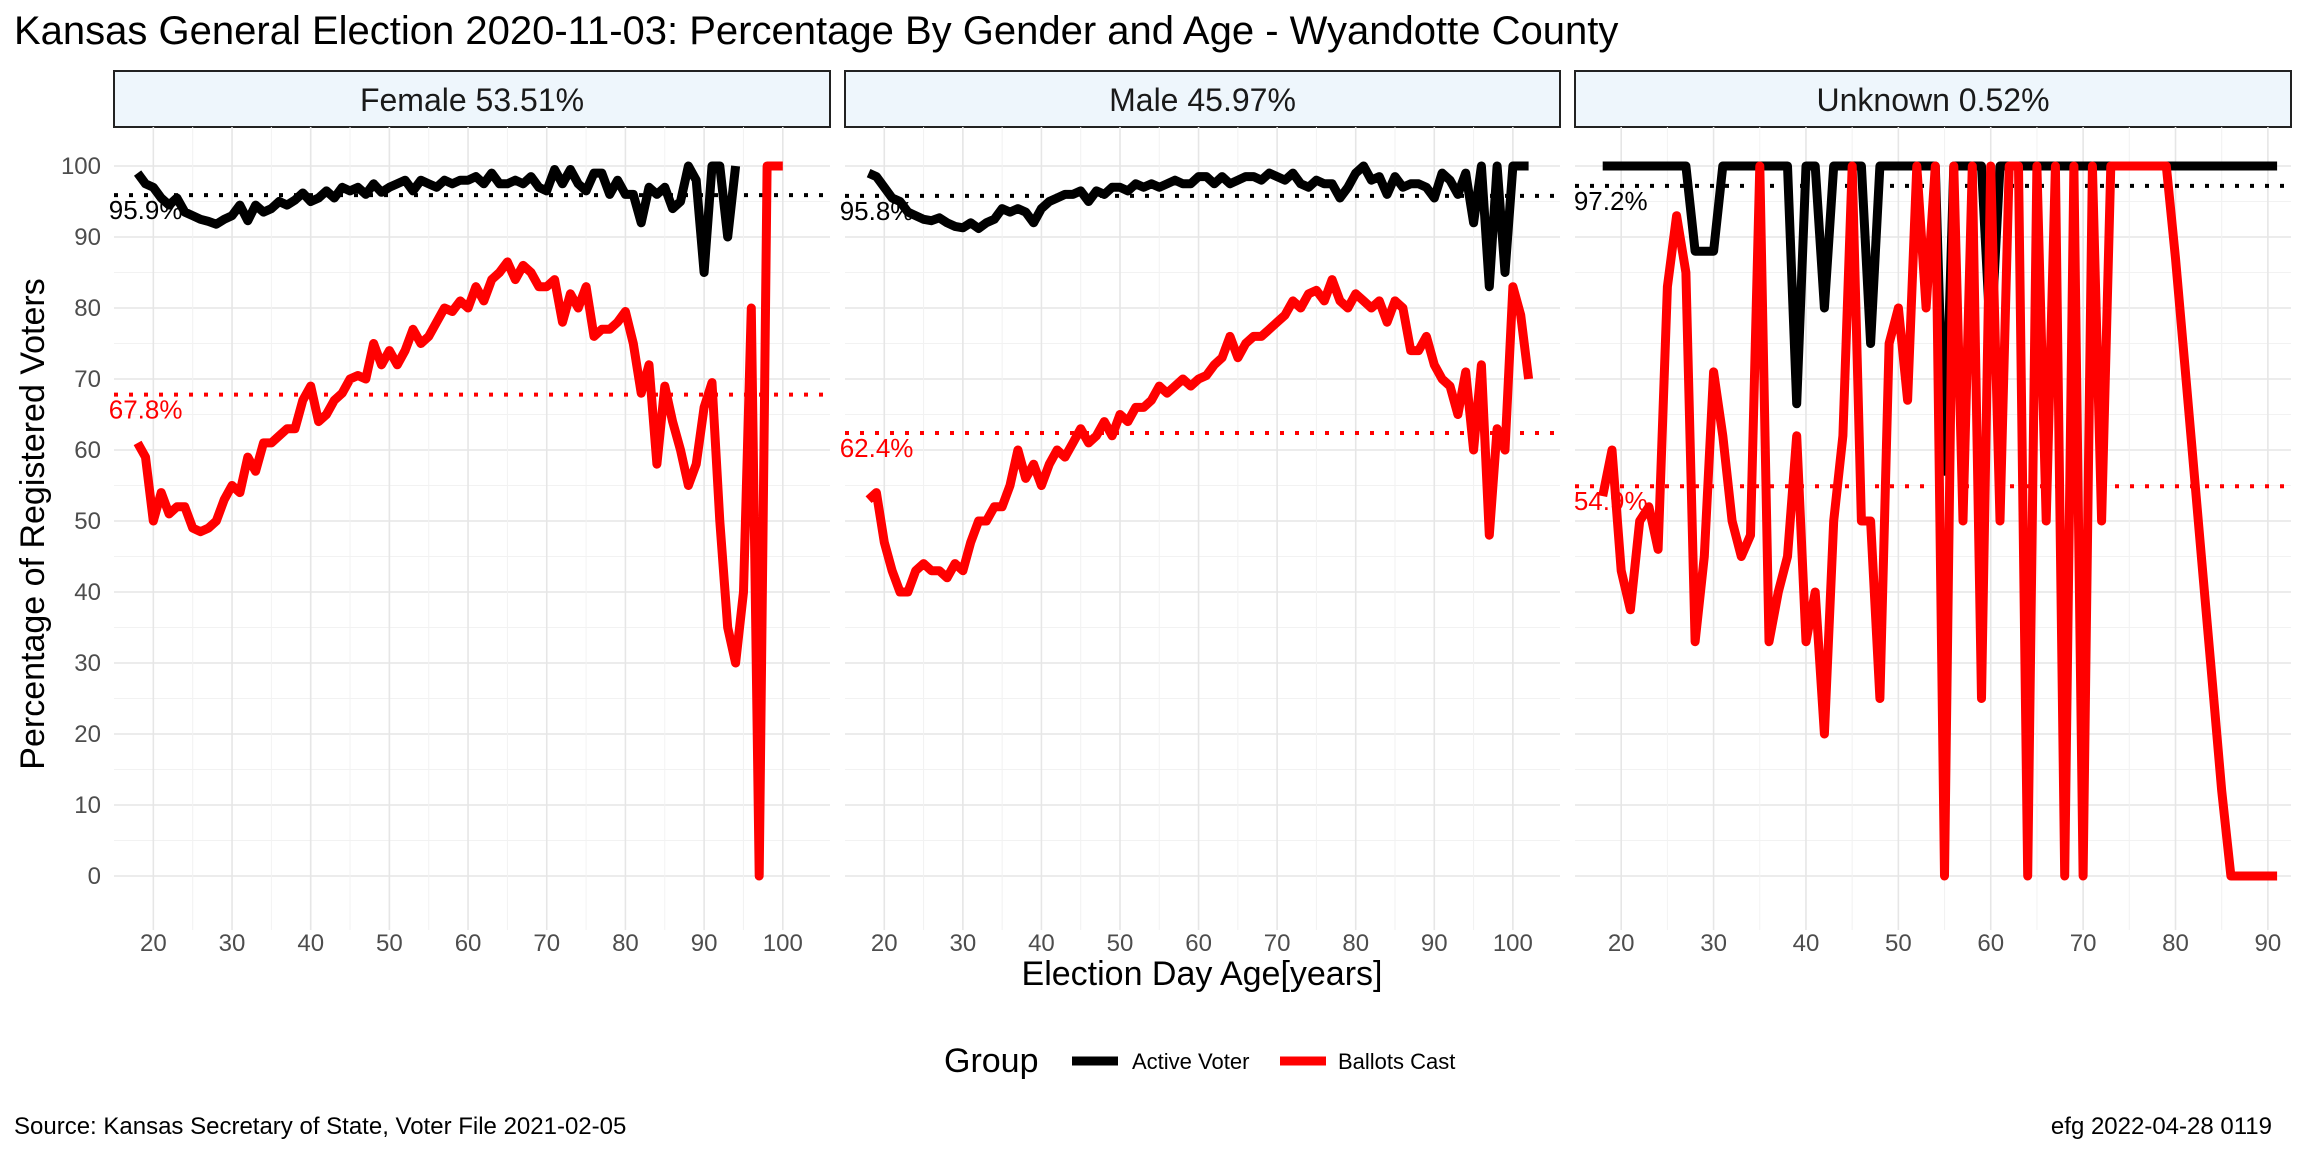  Describe the element at coordinates (1202, 974) in the screenshot. I see `x-axis-label: Election Day Age[years]` at that location.